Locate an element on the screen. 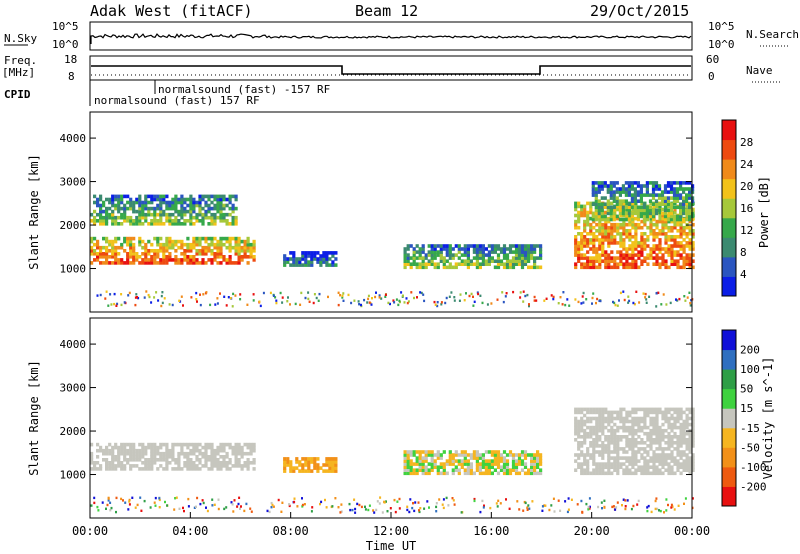 The width and height of the screenshot is (800, 554). nsearch-tick-top: 10^5 is located at coordinates (721, 26).